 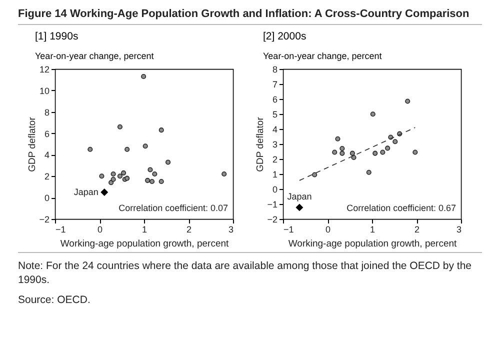 I want to click on annotation: Correlation coefficient: 0.67, so click(x=401, y=208).